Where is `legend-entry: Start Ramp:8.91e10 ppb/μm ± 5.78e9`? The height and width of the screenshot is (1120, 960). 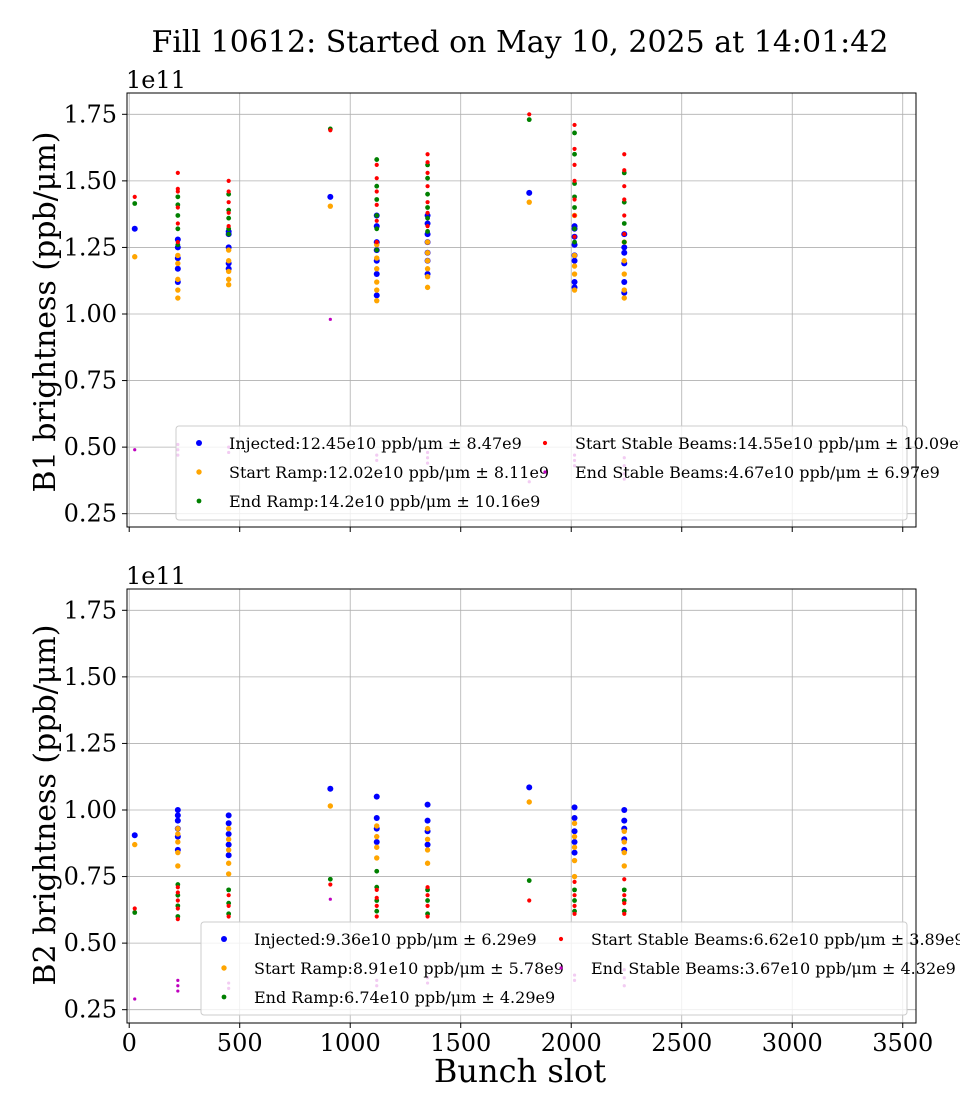 legend-entry: Start Ramp:8.91e10 ppb/μm ± 5.78e9 is located at coordinates (409, 968).